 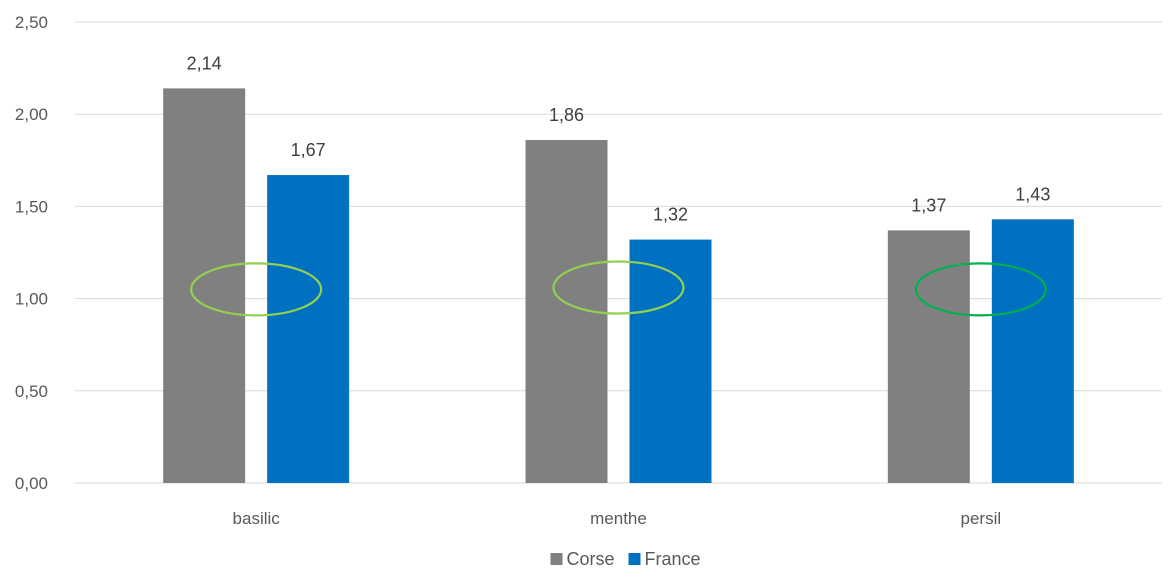 I want to click on annotation-layer, so click(x=618, y=288).